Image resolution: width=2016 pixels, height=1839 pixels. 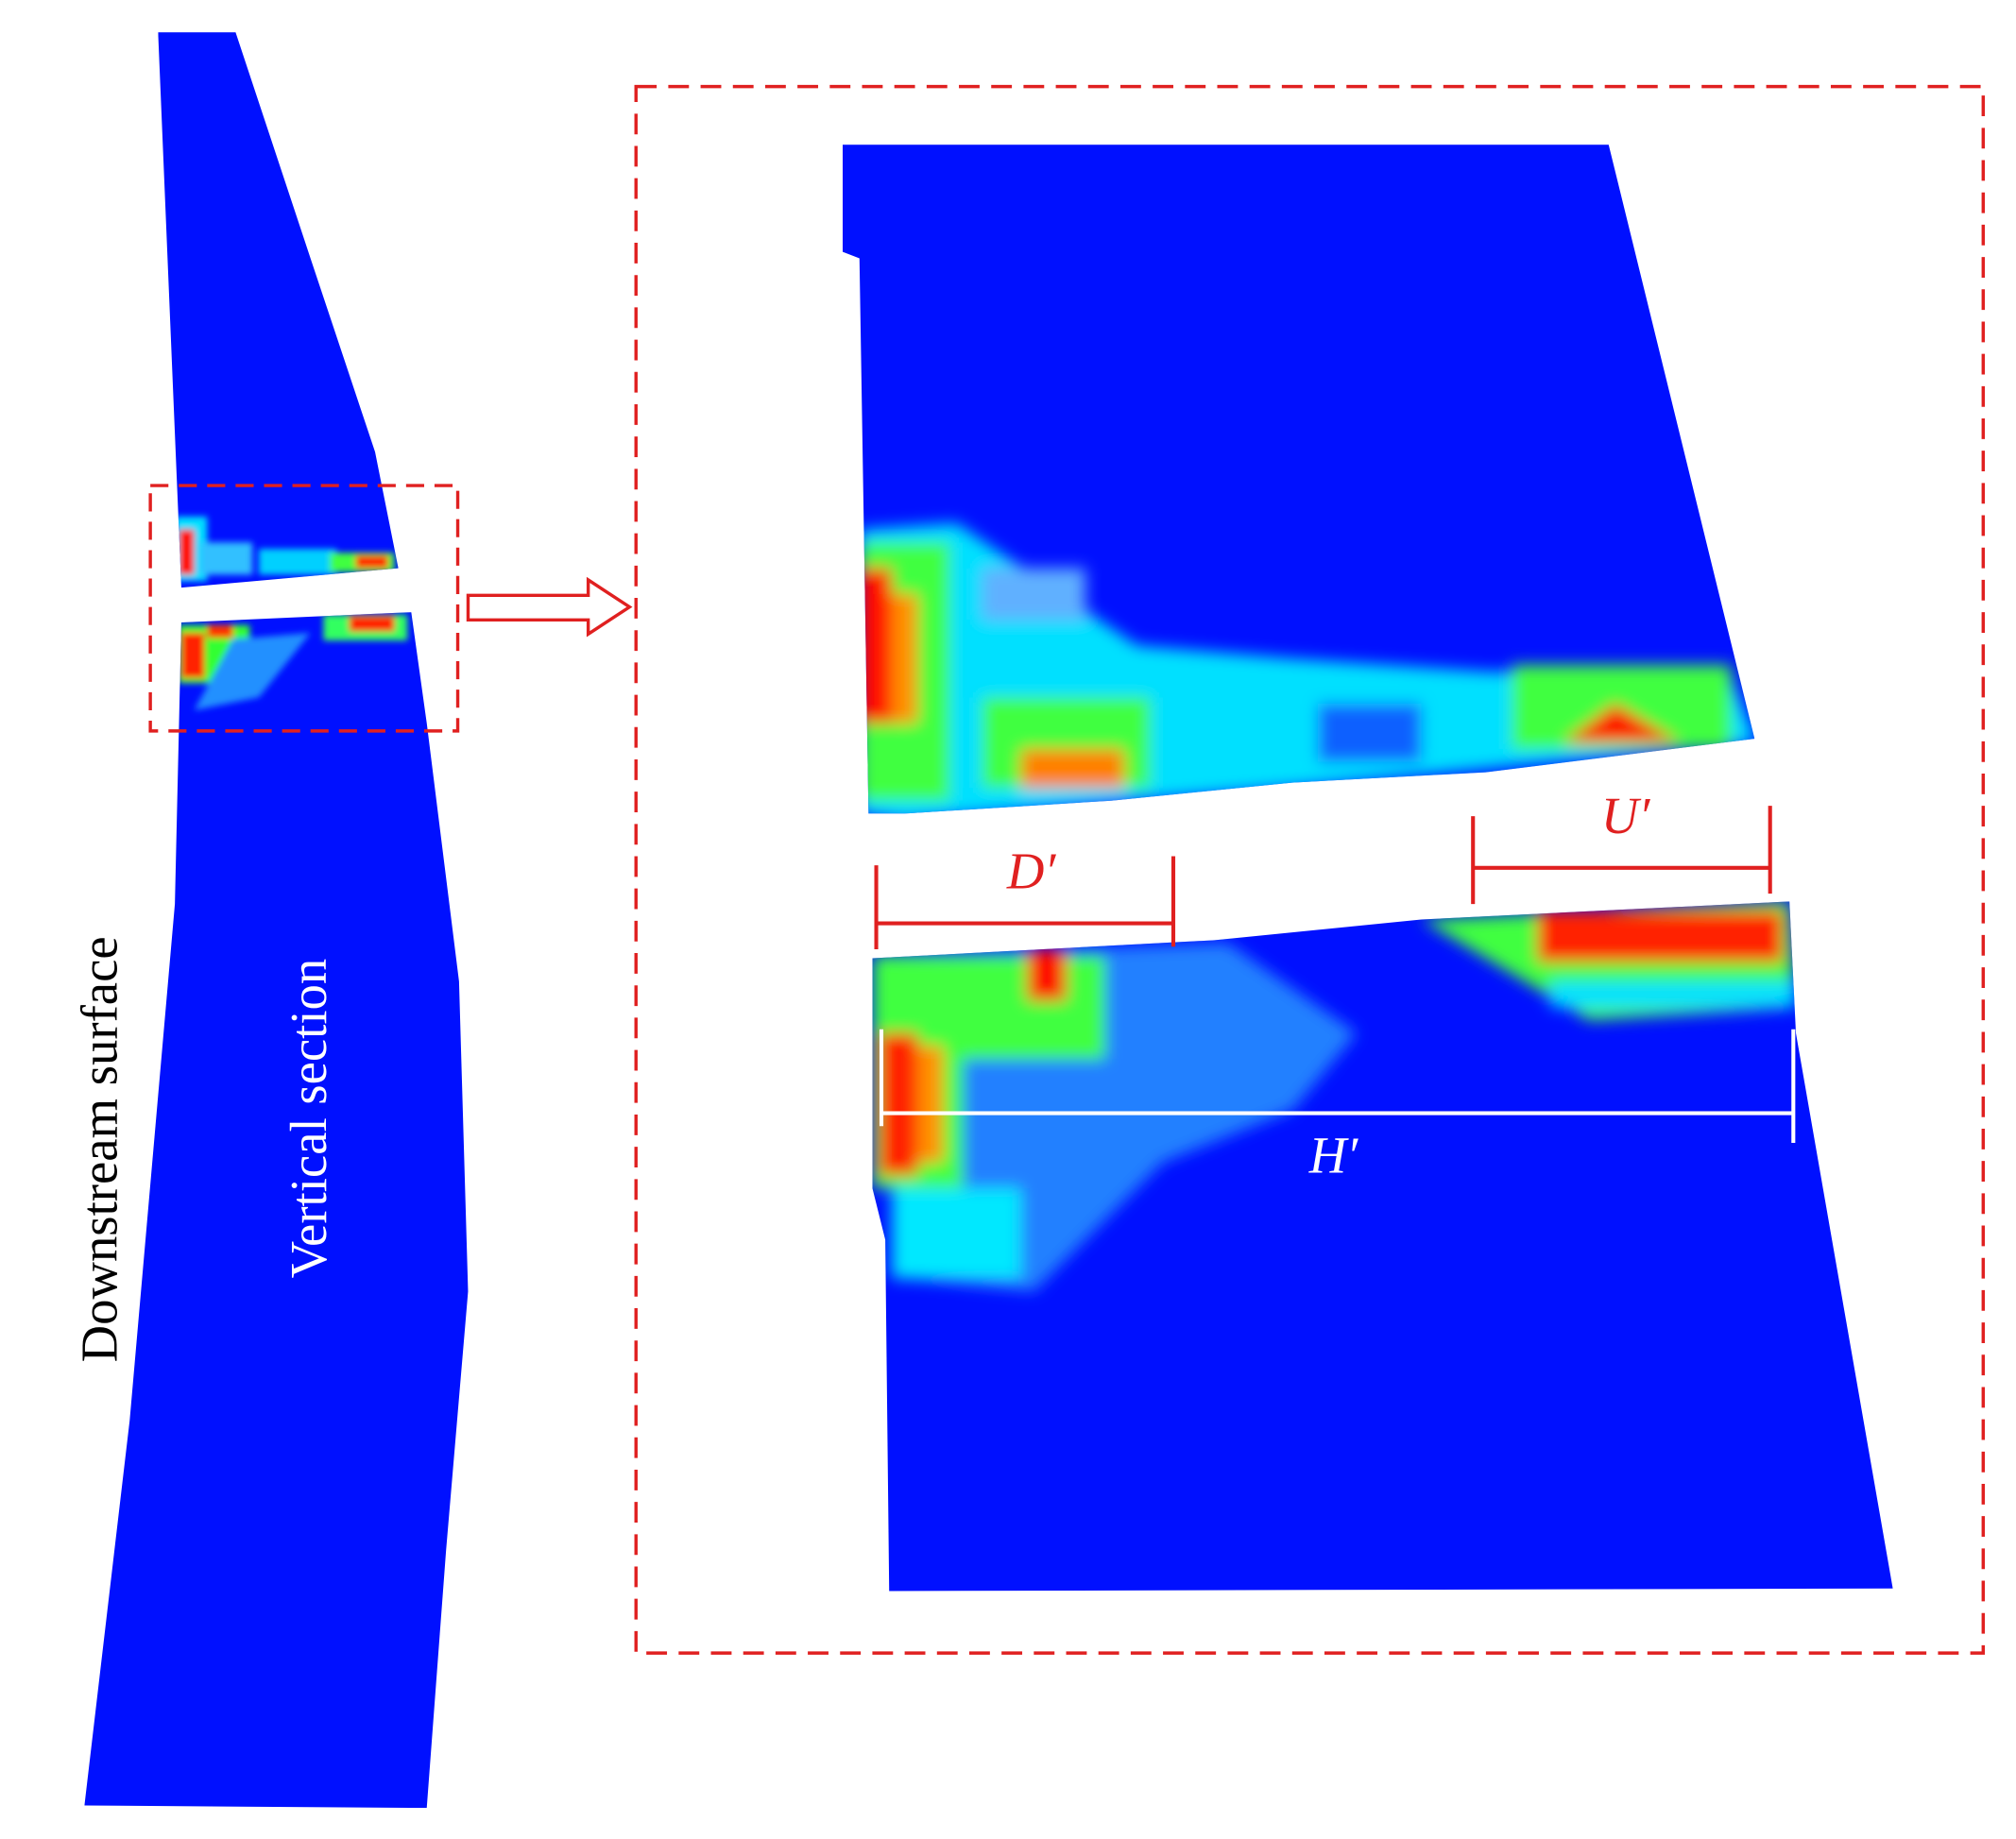 I want to click on label-d: D′, so click(x=1031, y=871).